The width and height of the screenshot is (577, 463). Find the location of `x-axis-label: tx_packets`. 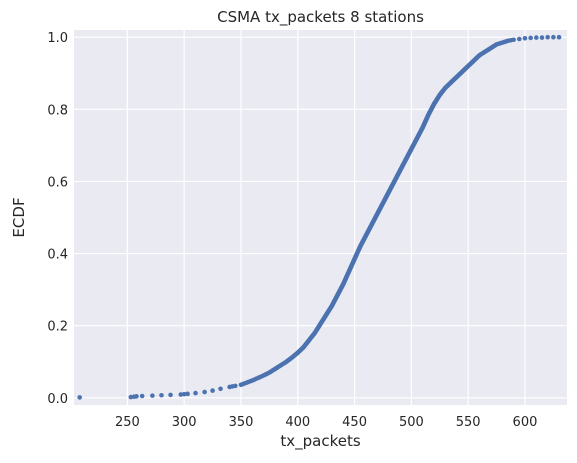

x-axis-label: tx_packets is located at coordinates (320, 441).